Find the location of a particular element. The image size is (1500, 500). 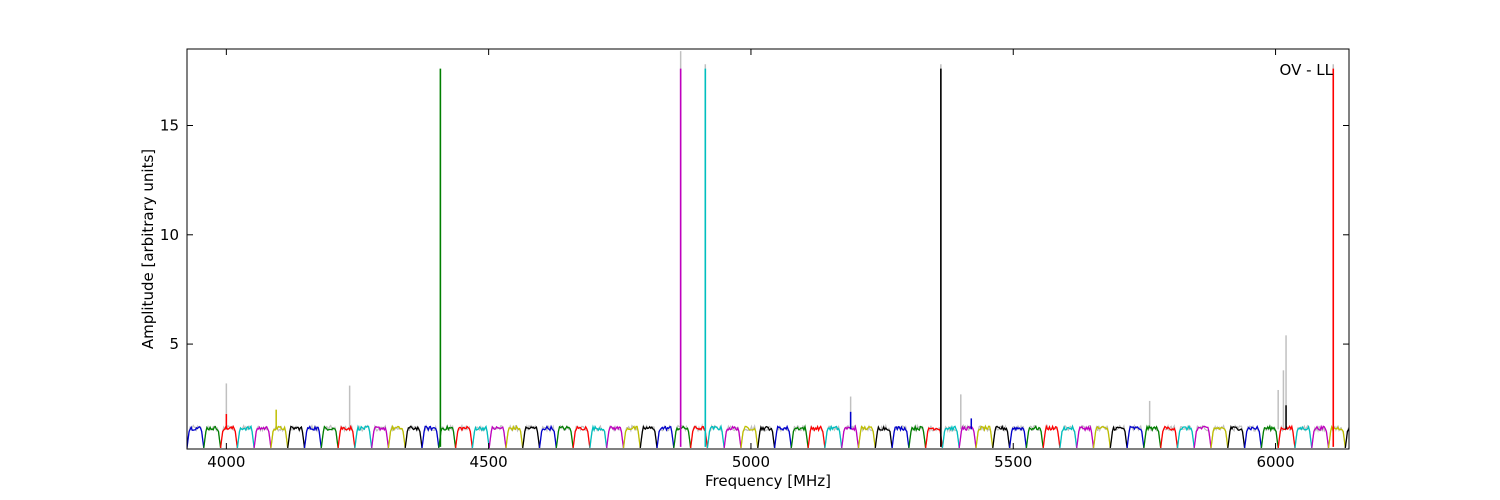

y-tick-label: 5 is located at coordinates (174, 344).